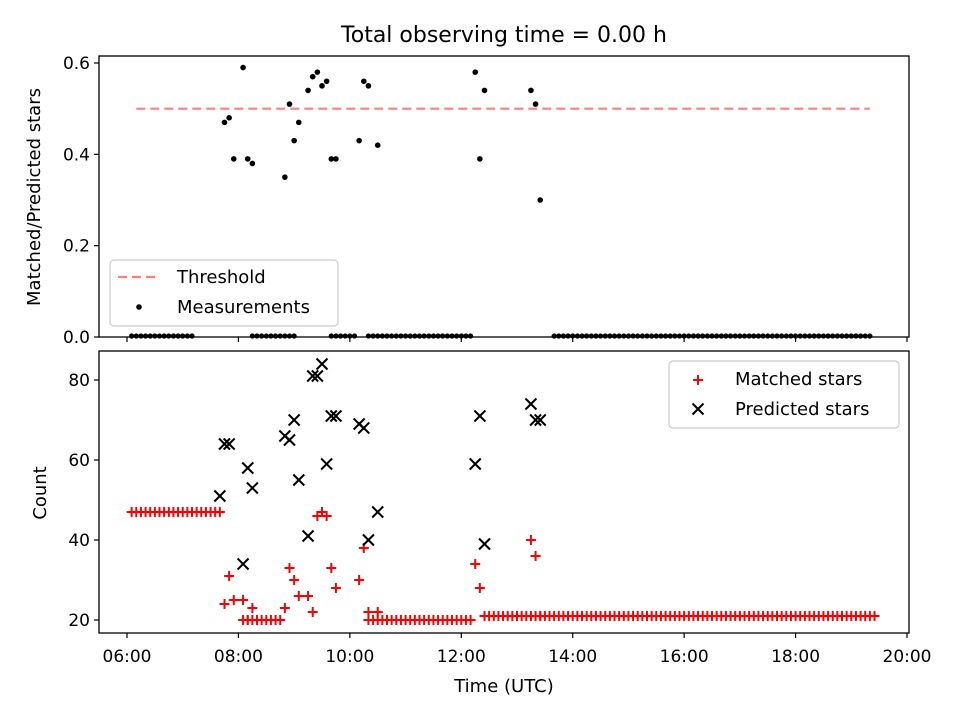 This screenshot has height=720, width=960. Describe the element at coordinates (243, 307) in the screenshot. I see `legend-measurements-label: Measurements` at that location.